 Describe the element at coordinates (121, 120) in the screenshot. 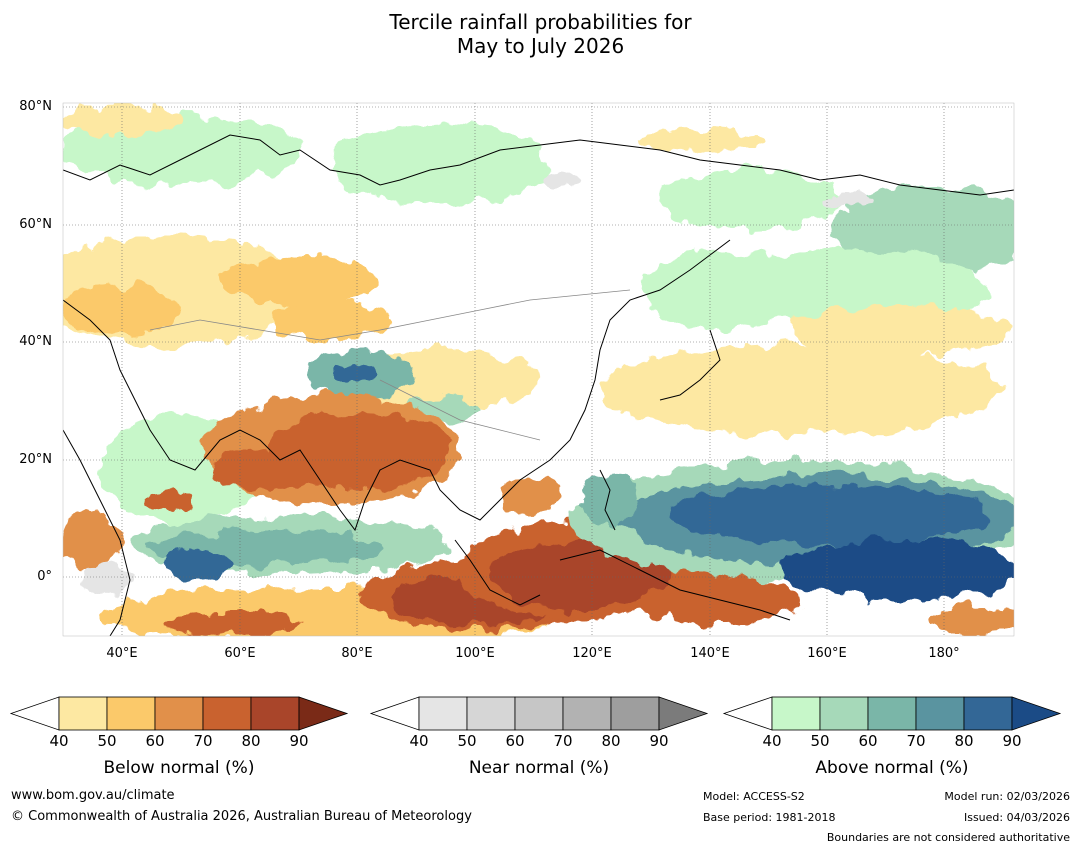

I see `region-below-arctic-west` at that location.